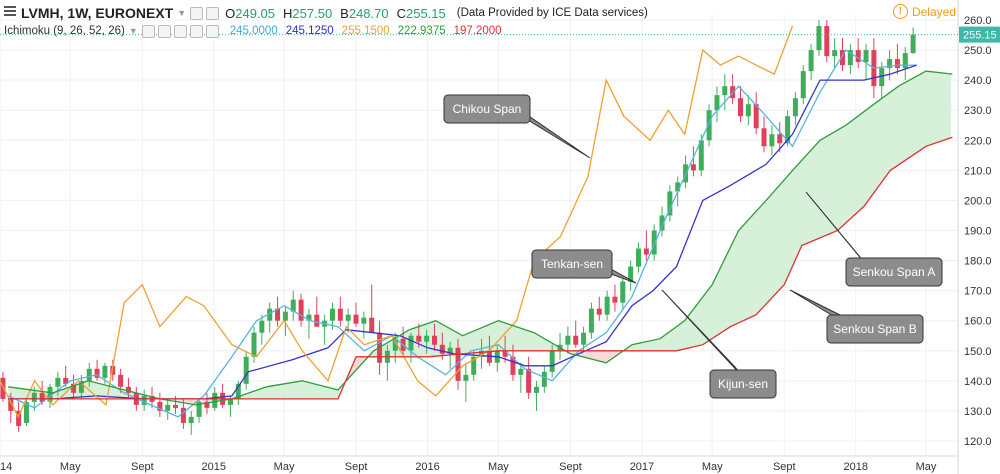  I want to click on y-tick-label: 190.0, so click(978, 231).